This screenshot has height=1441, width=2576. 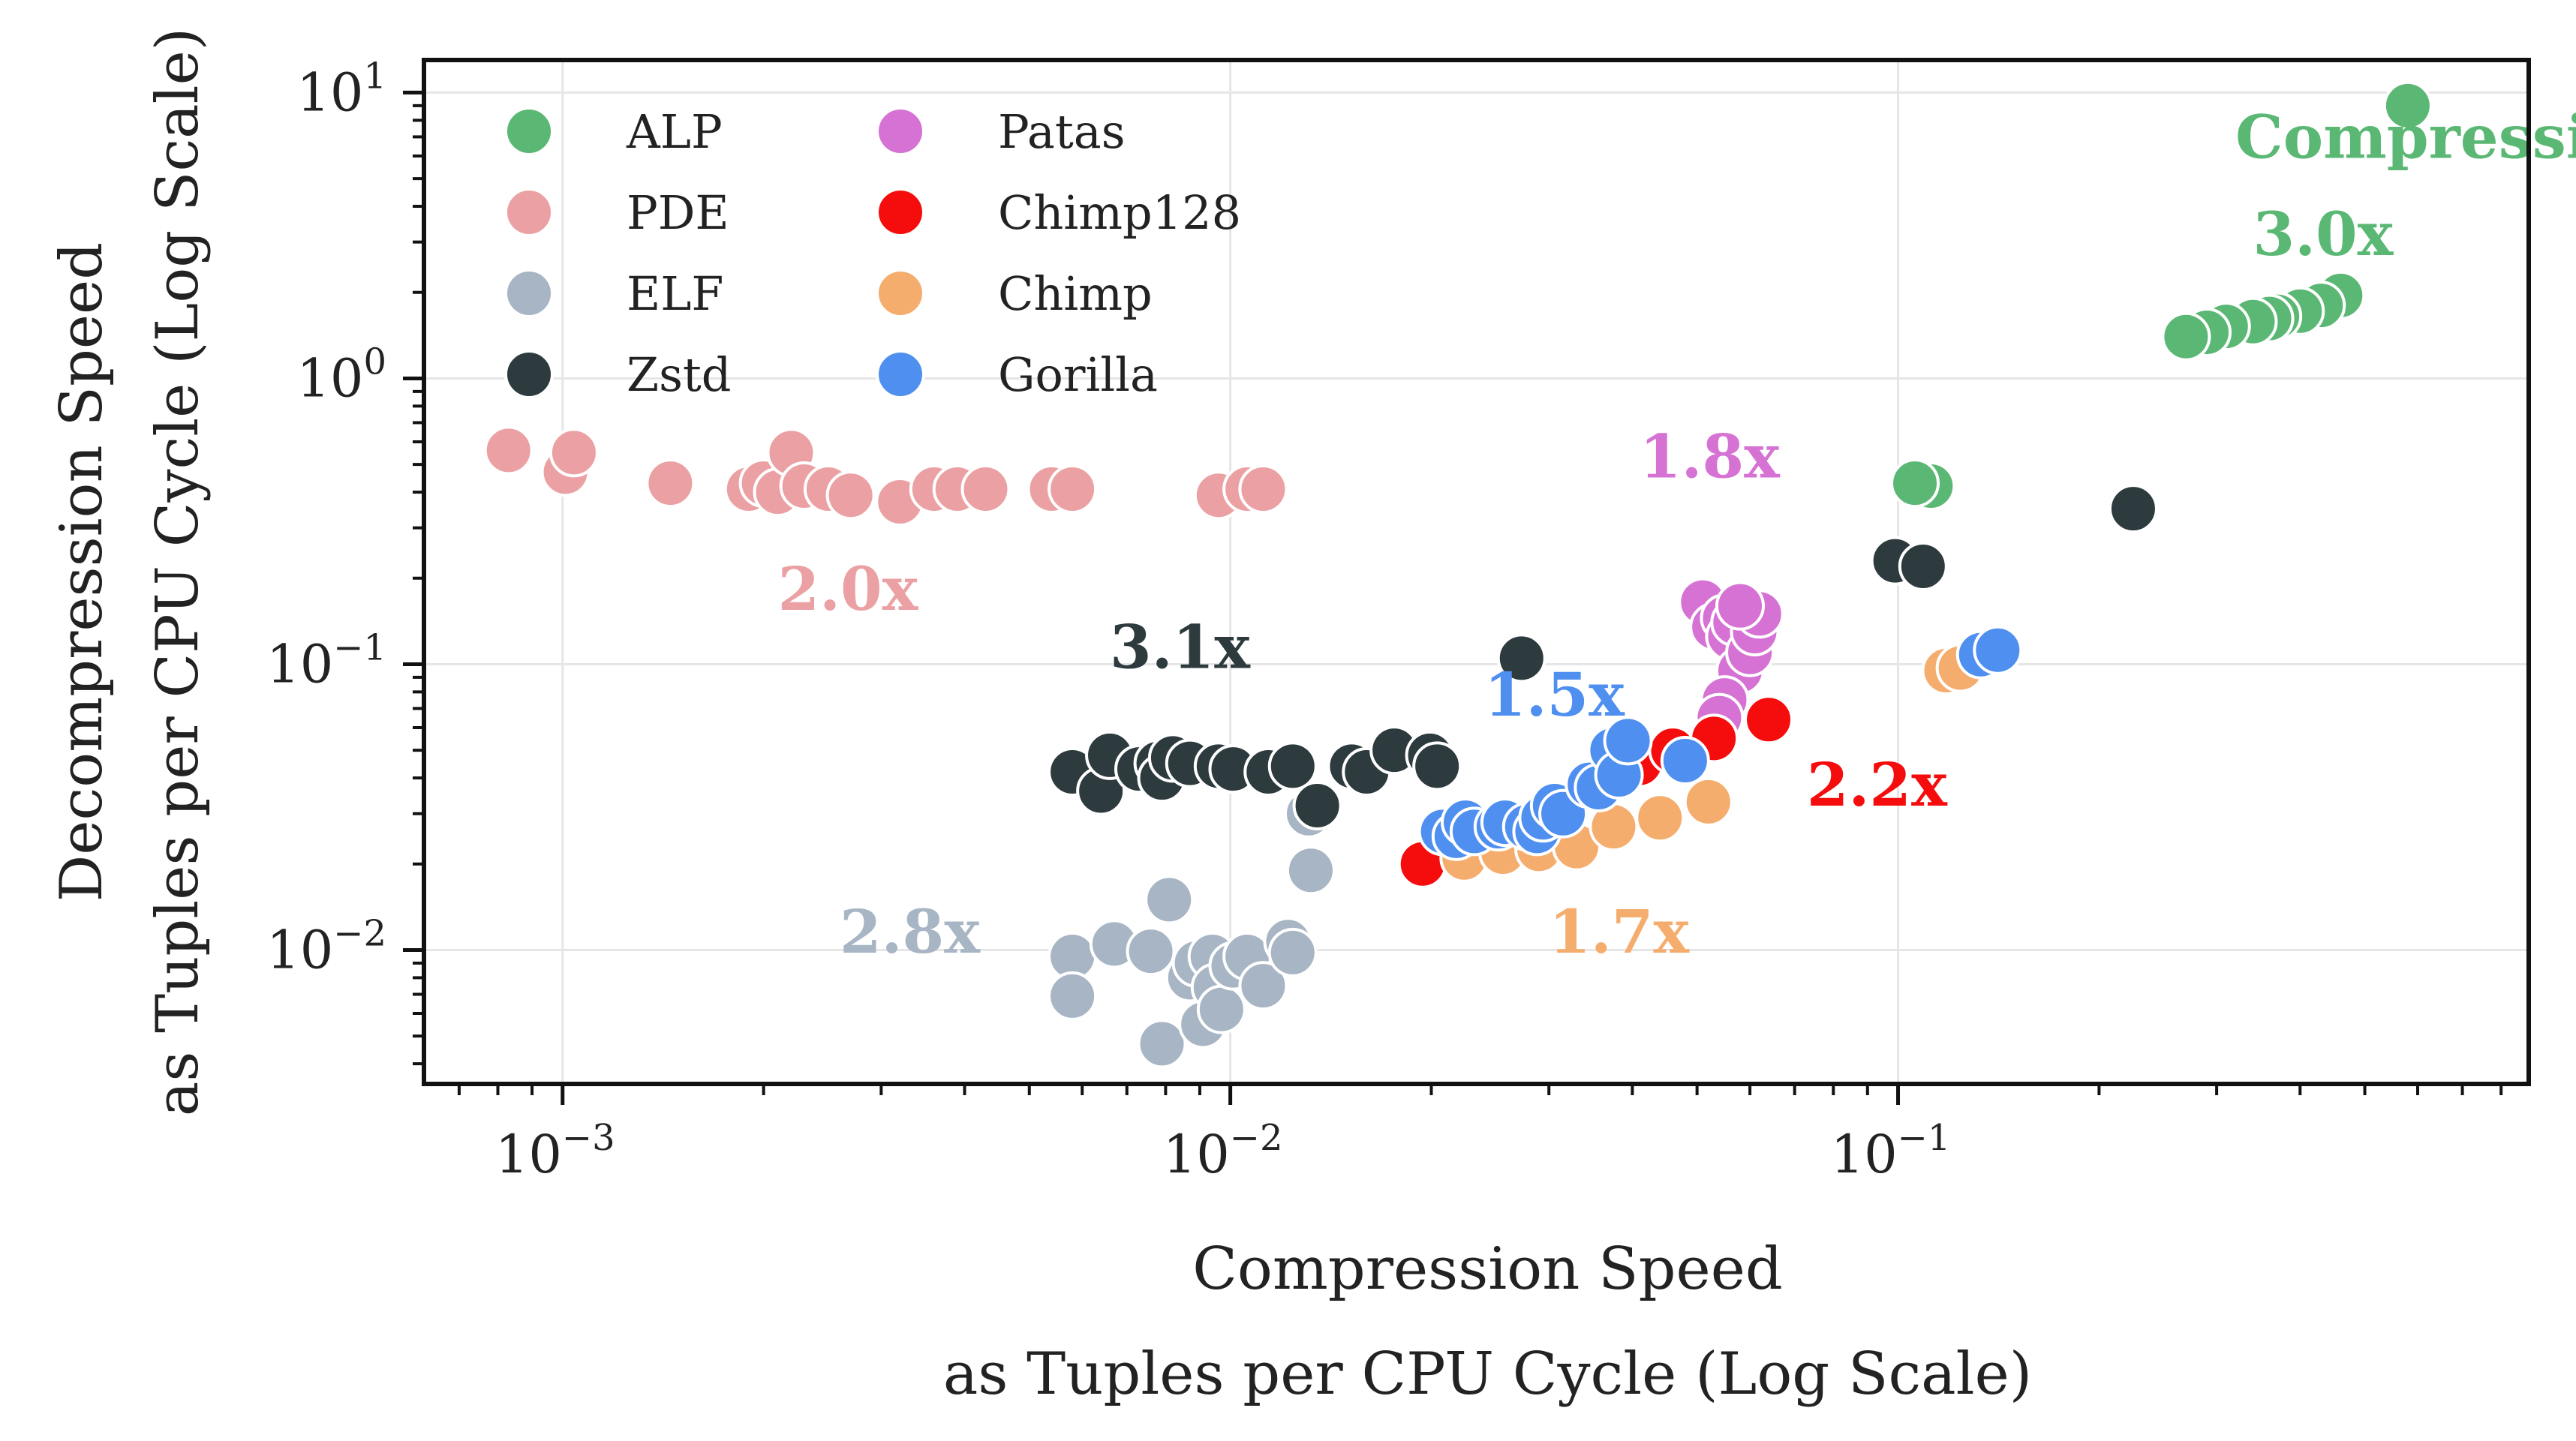 What do you see at coordinates (1119, 212) in the screenshot?
I see `legend-label-chimp128: Chimp128` at bounding box center [1119, 212].